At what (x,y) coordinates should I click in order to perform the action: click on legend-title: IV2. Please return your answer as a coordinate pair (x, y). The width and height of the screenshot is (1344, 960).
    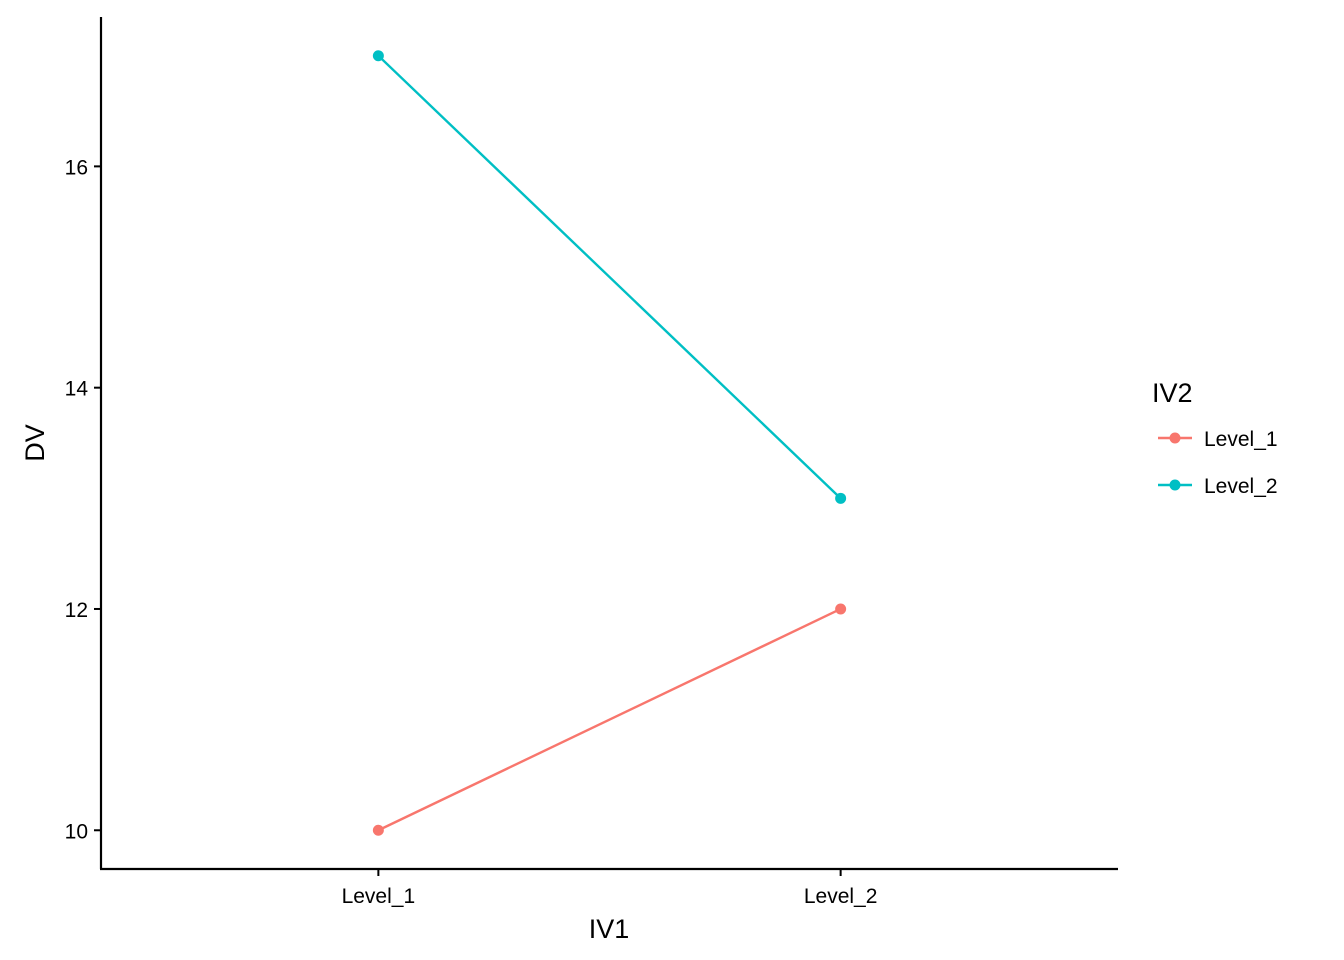
    Looking at the image, I should click on (1172, 393).